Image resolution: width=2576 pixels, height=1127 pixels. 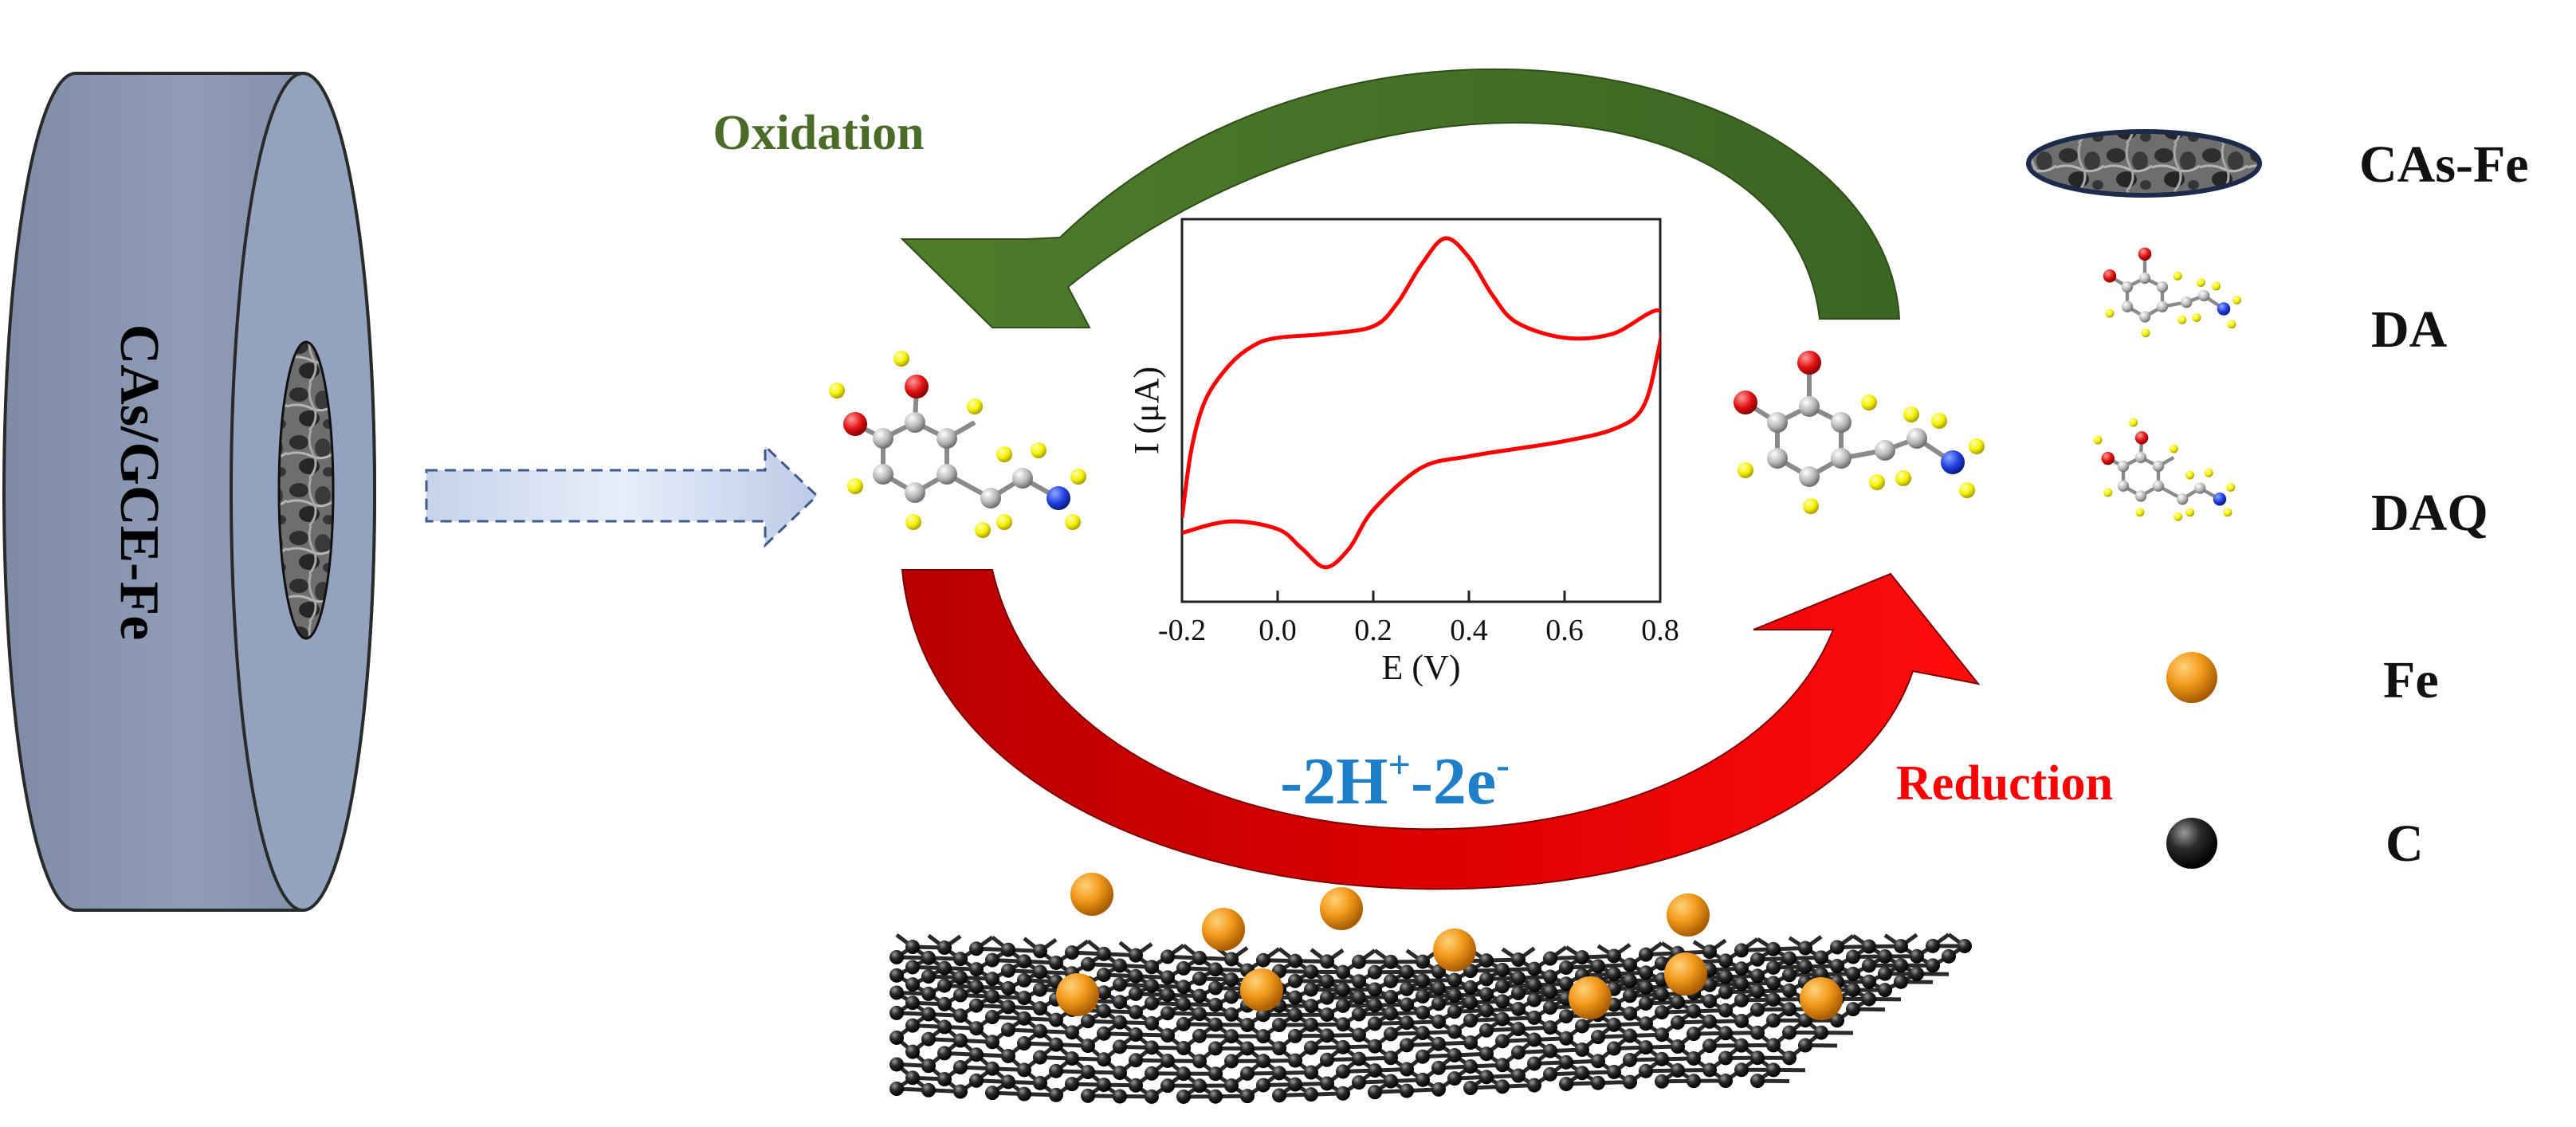 I want to click on x-tick-label: 0.6, so click(x=1564, y=630).